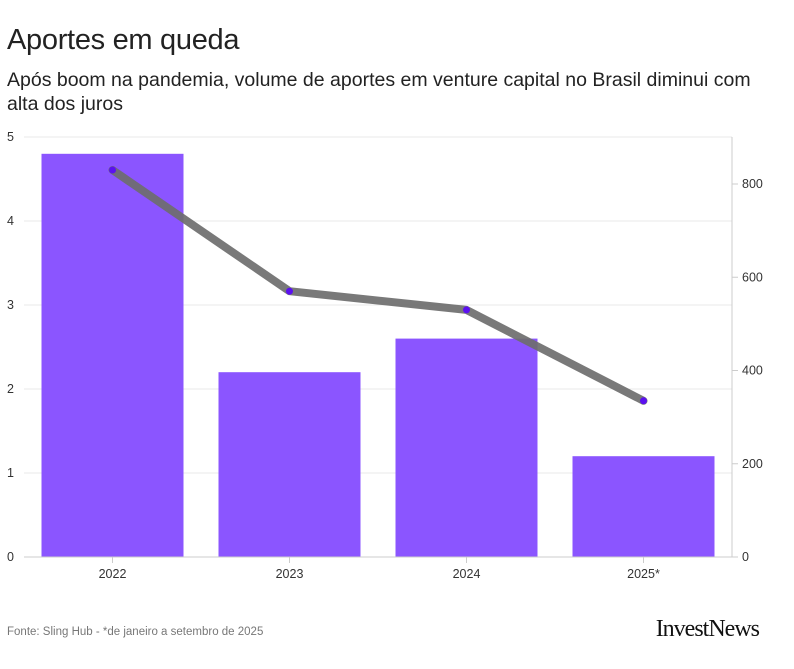 The image size is (794, 669). What do you see at coordinates (112, 355) in the screenshot?
I see `bar-2022` at bounding box center [112, 355].